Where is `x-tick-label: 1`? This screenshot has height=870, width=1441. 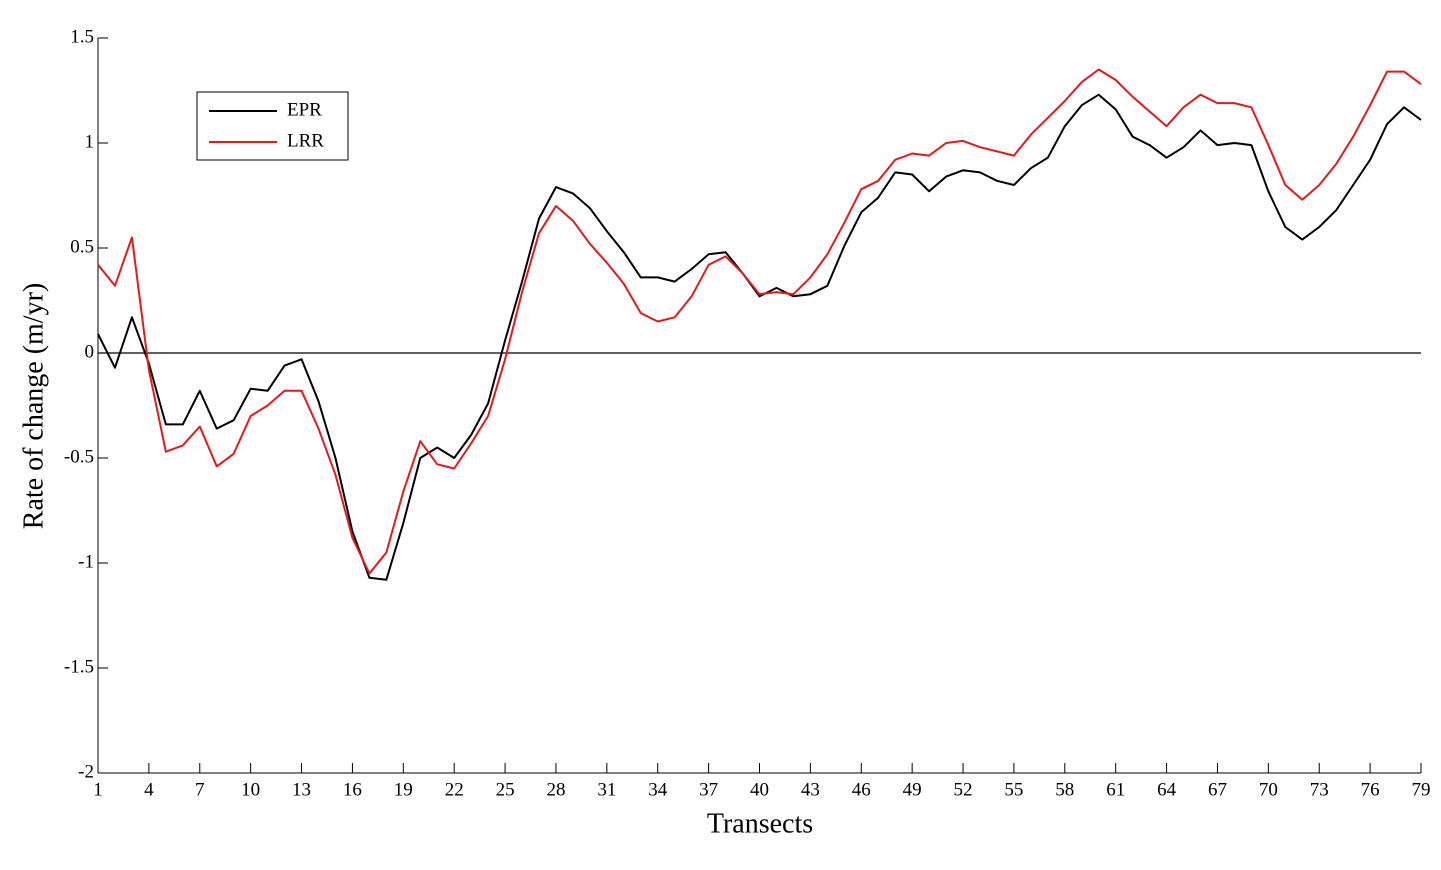
x-tick-label: 1 is located at coordinates (98, 789).